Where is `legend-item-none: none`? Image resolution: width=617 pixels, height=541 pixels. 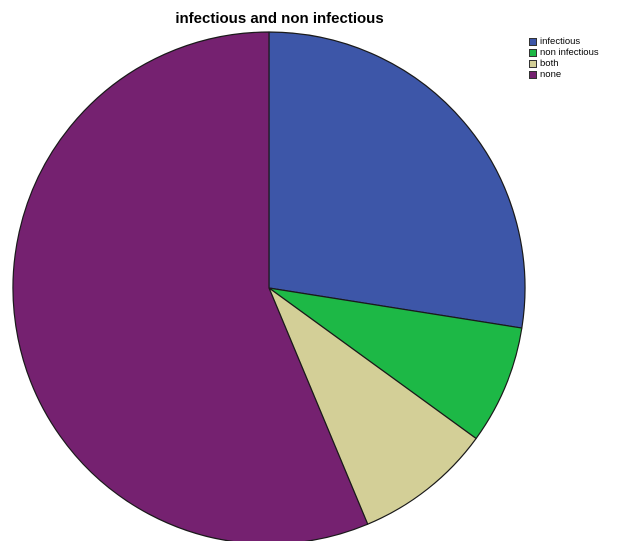
legend-item-none: none is located at coordinates (564, 74).